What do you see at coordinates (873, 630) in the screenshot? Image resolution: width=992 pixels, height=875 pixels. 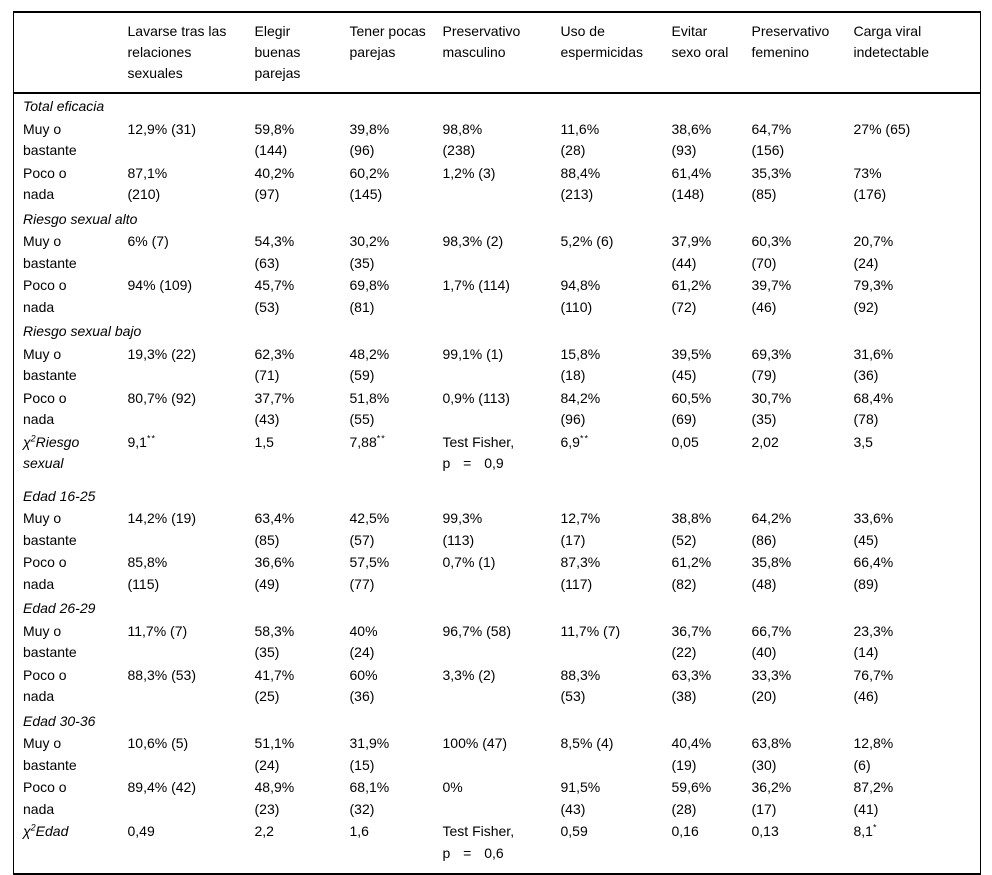 I see `cell-line: 23,3%` at bounding box center [873, 630].